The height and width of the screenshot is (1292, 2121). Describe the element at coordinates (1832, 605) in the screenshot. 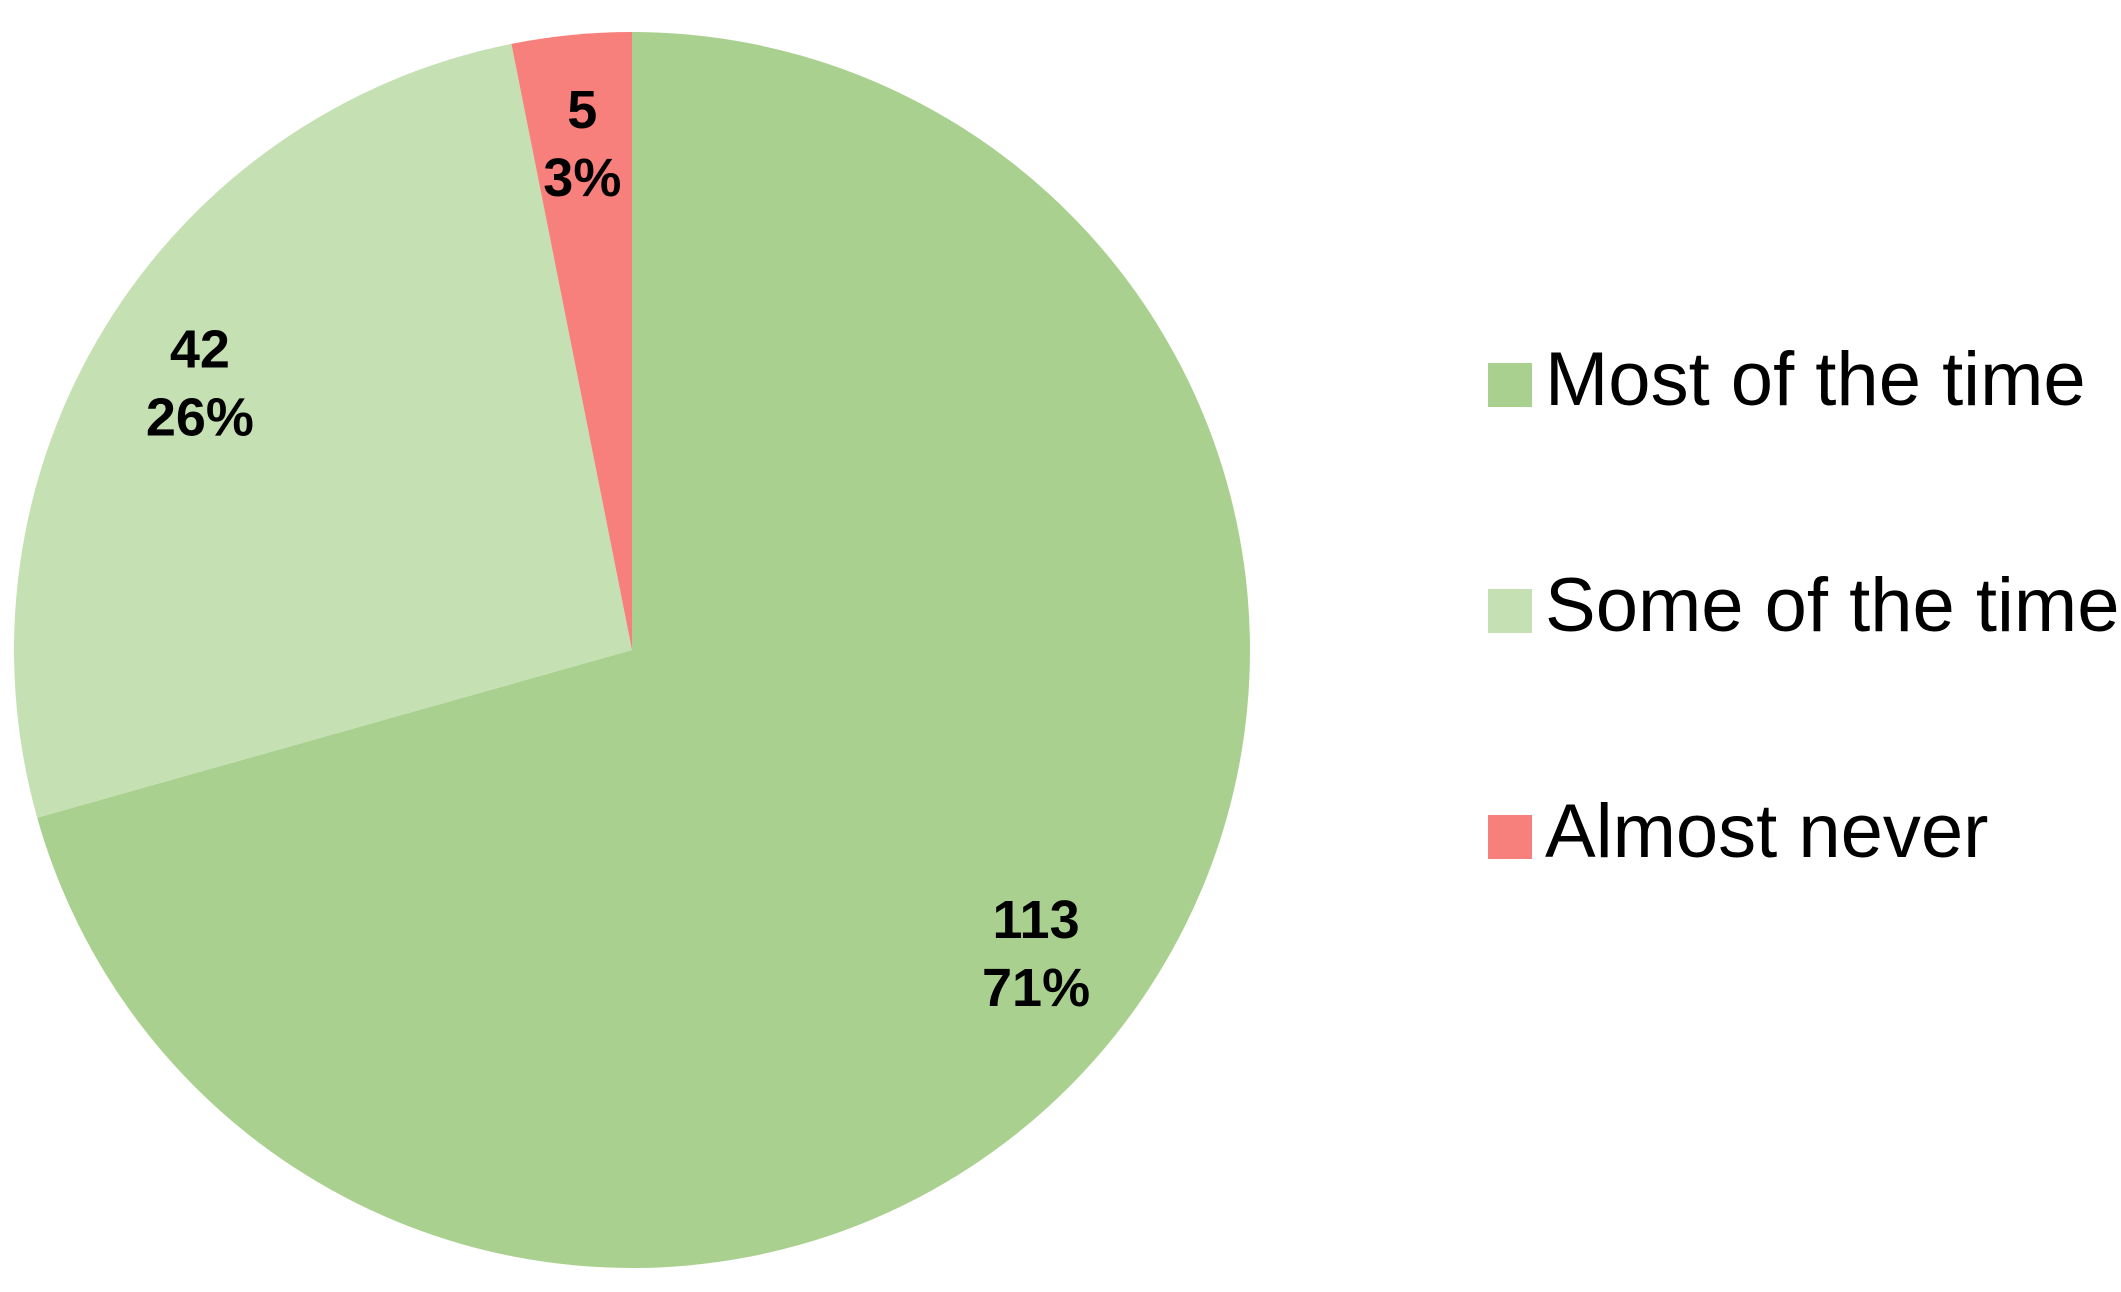

I see `legend-label: Some of the time` at that location.